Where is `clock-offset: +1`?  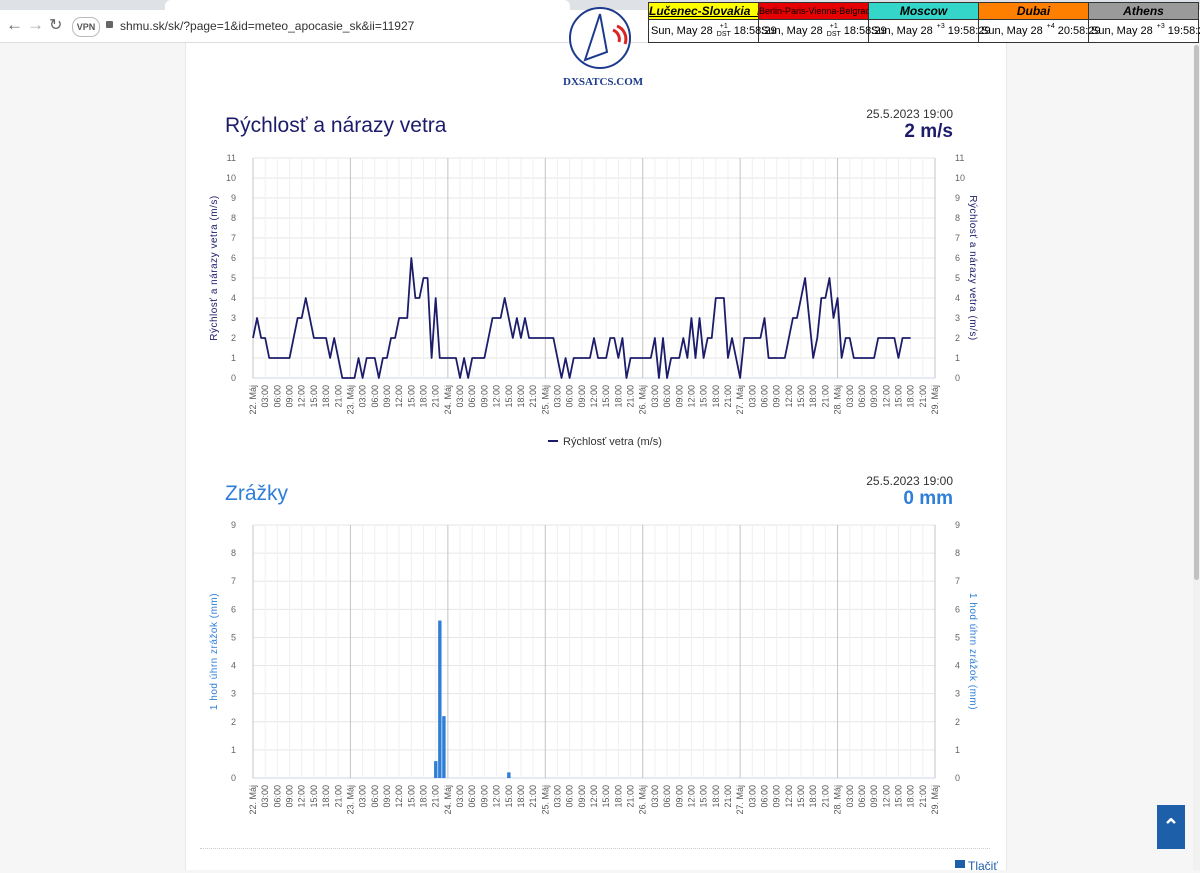
clock-offset: +1 is located at coordinates (723, 26).